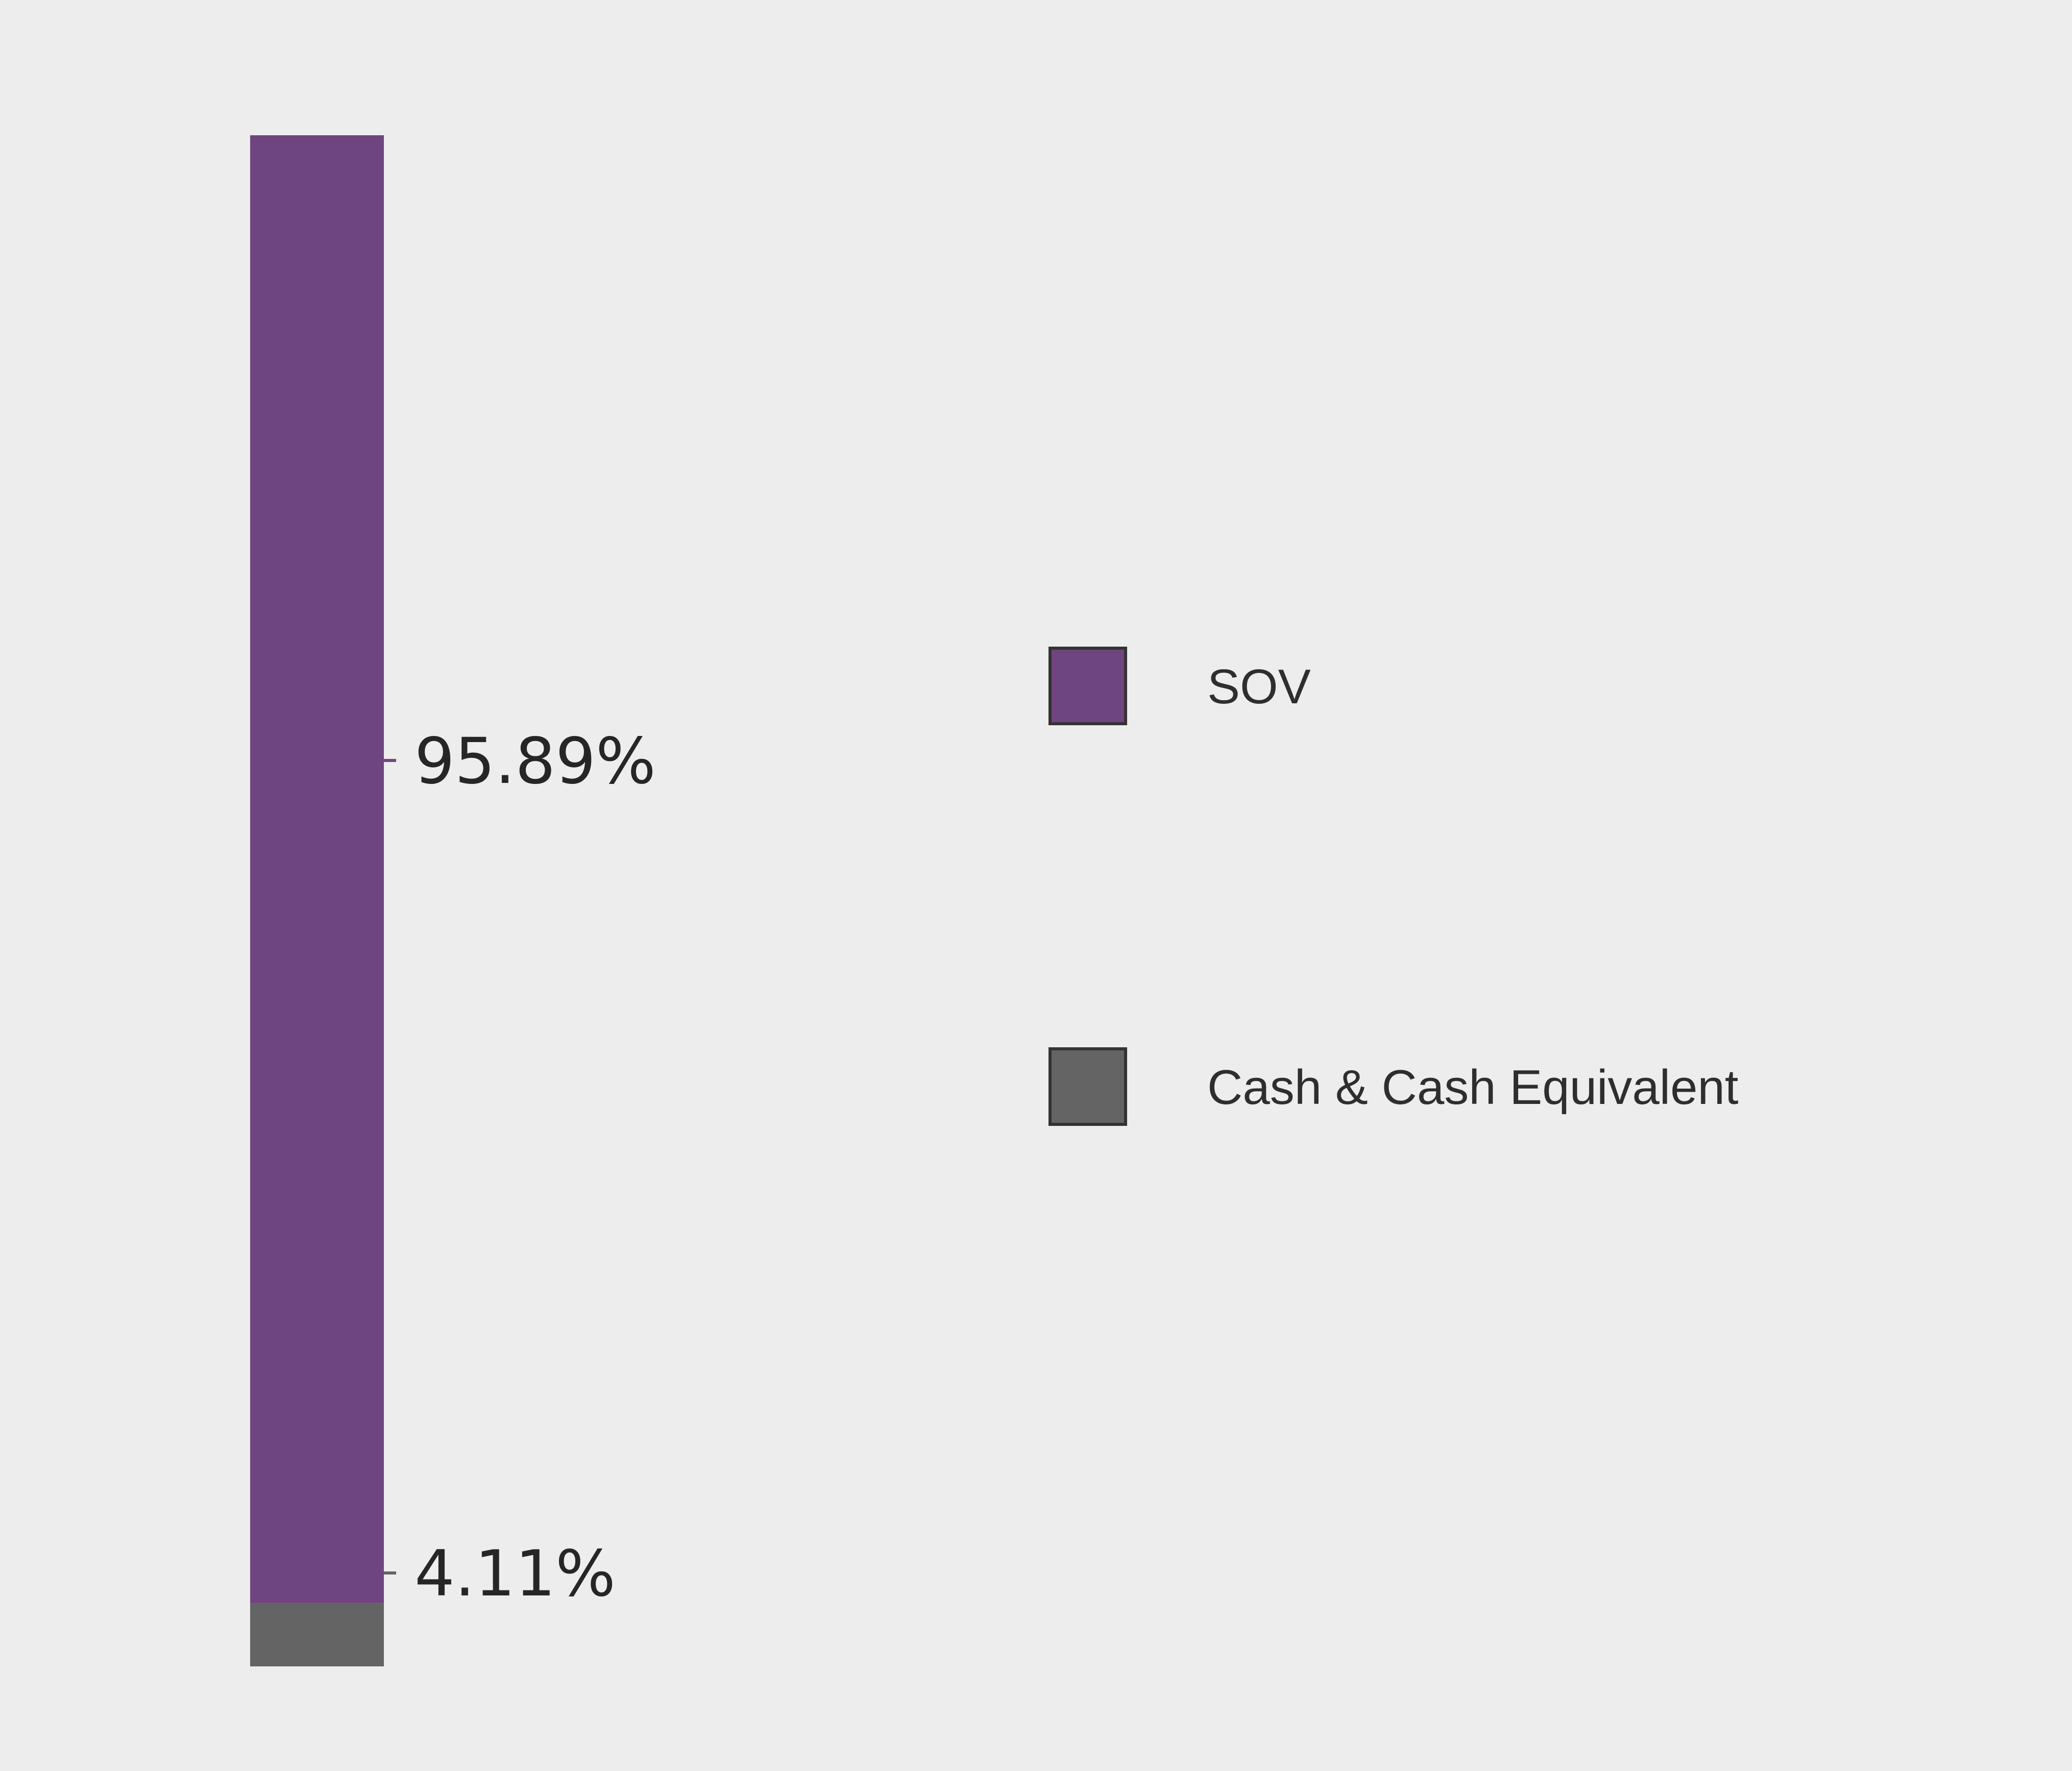 The height and width of the screenshot is (1771, 2072). What do you see at coordinates (317, 869) in the screenshot?
I see `bar-segment-sov` at bounding box center [317, 869].